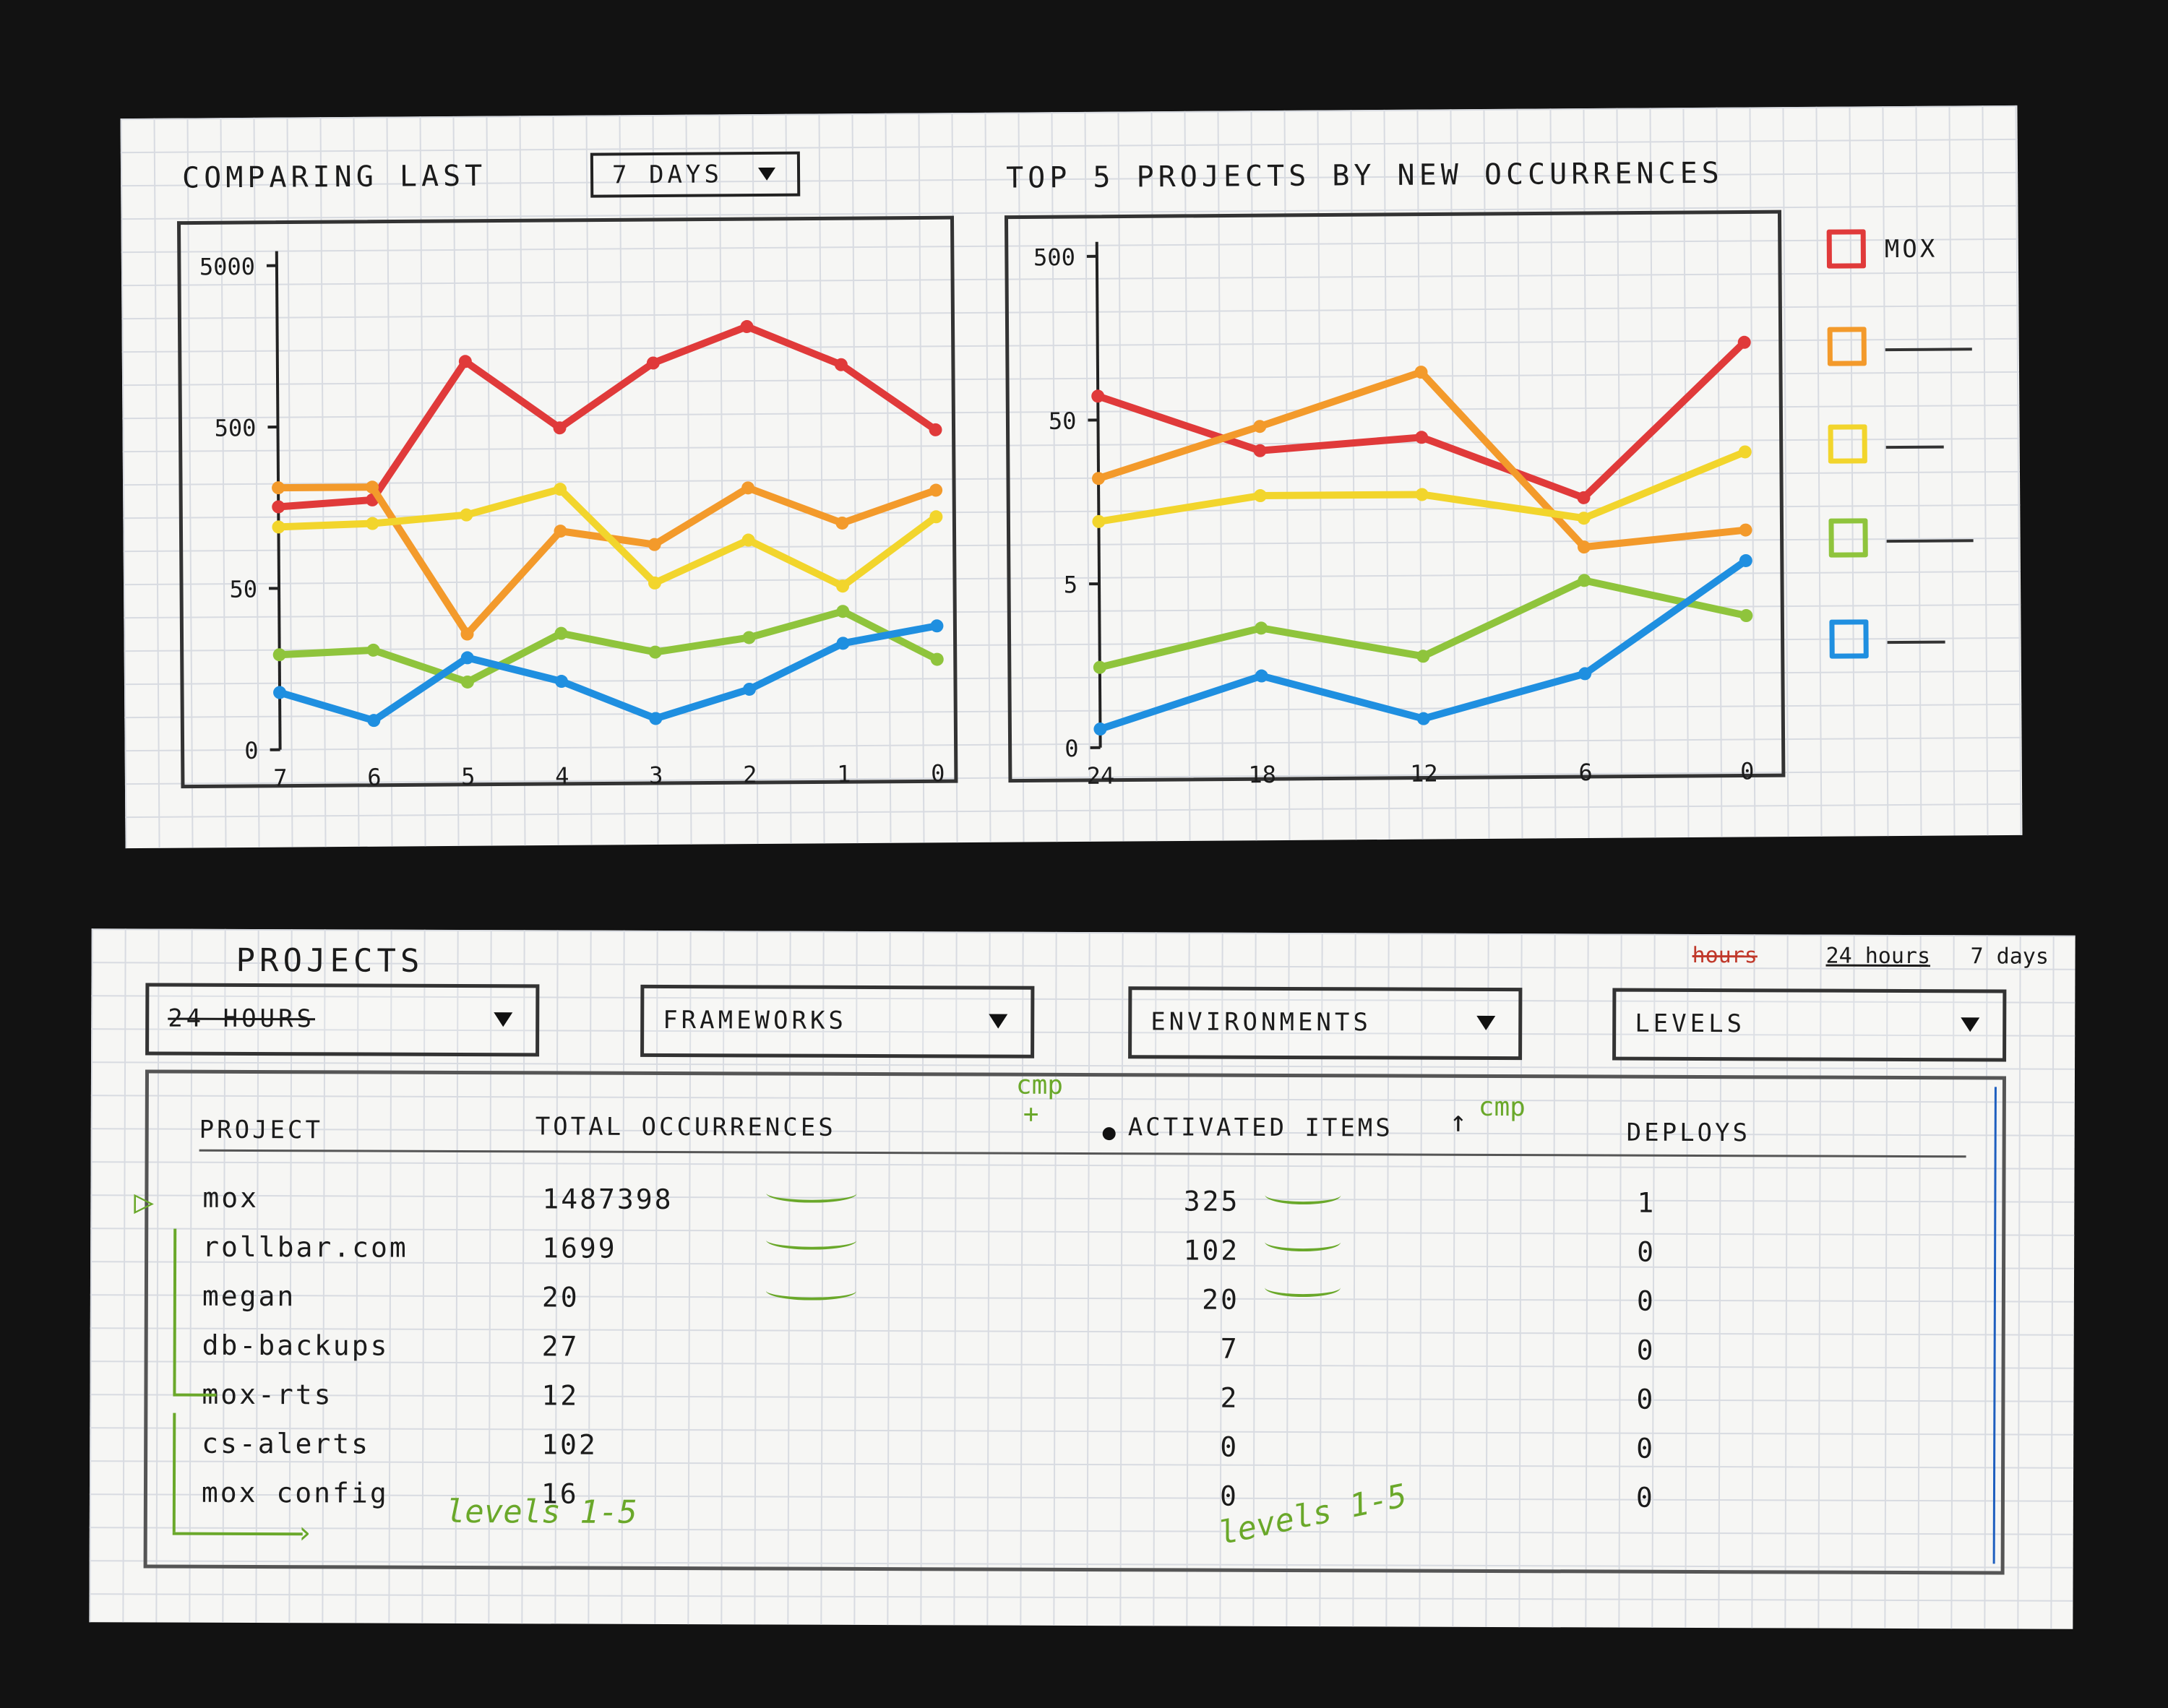 This screenshot has height=1708, width=2168. Describe the element at coordinates (1878, 956) in the screenshot. I see `range-option-24h: 24 hours` at that location.